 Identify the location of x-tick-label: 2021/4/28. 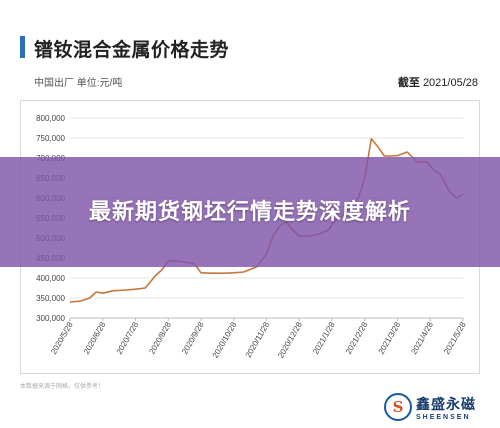
(422, 338).